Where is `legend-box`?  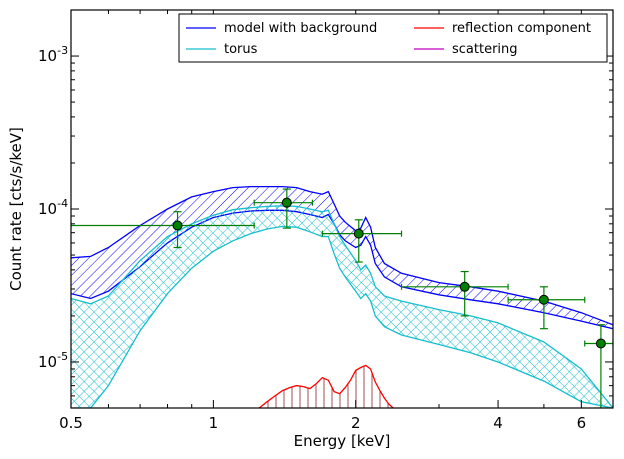
legend-box is located at coordinates (393, 38).